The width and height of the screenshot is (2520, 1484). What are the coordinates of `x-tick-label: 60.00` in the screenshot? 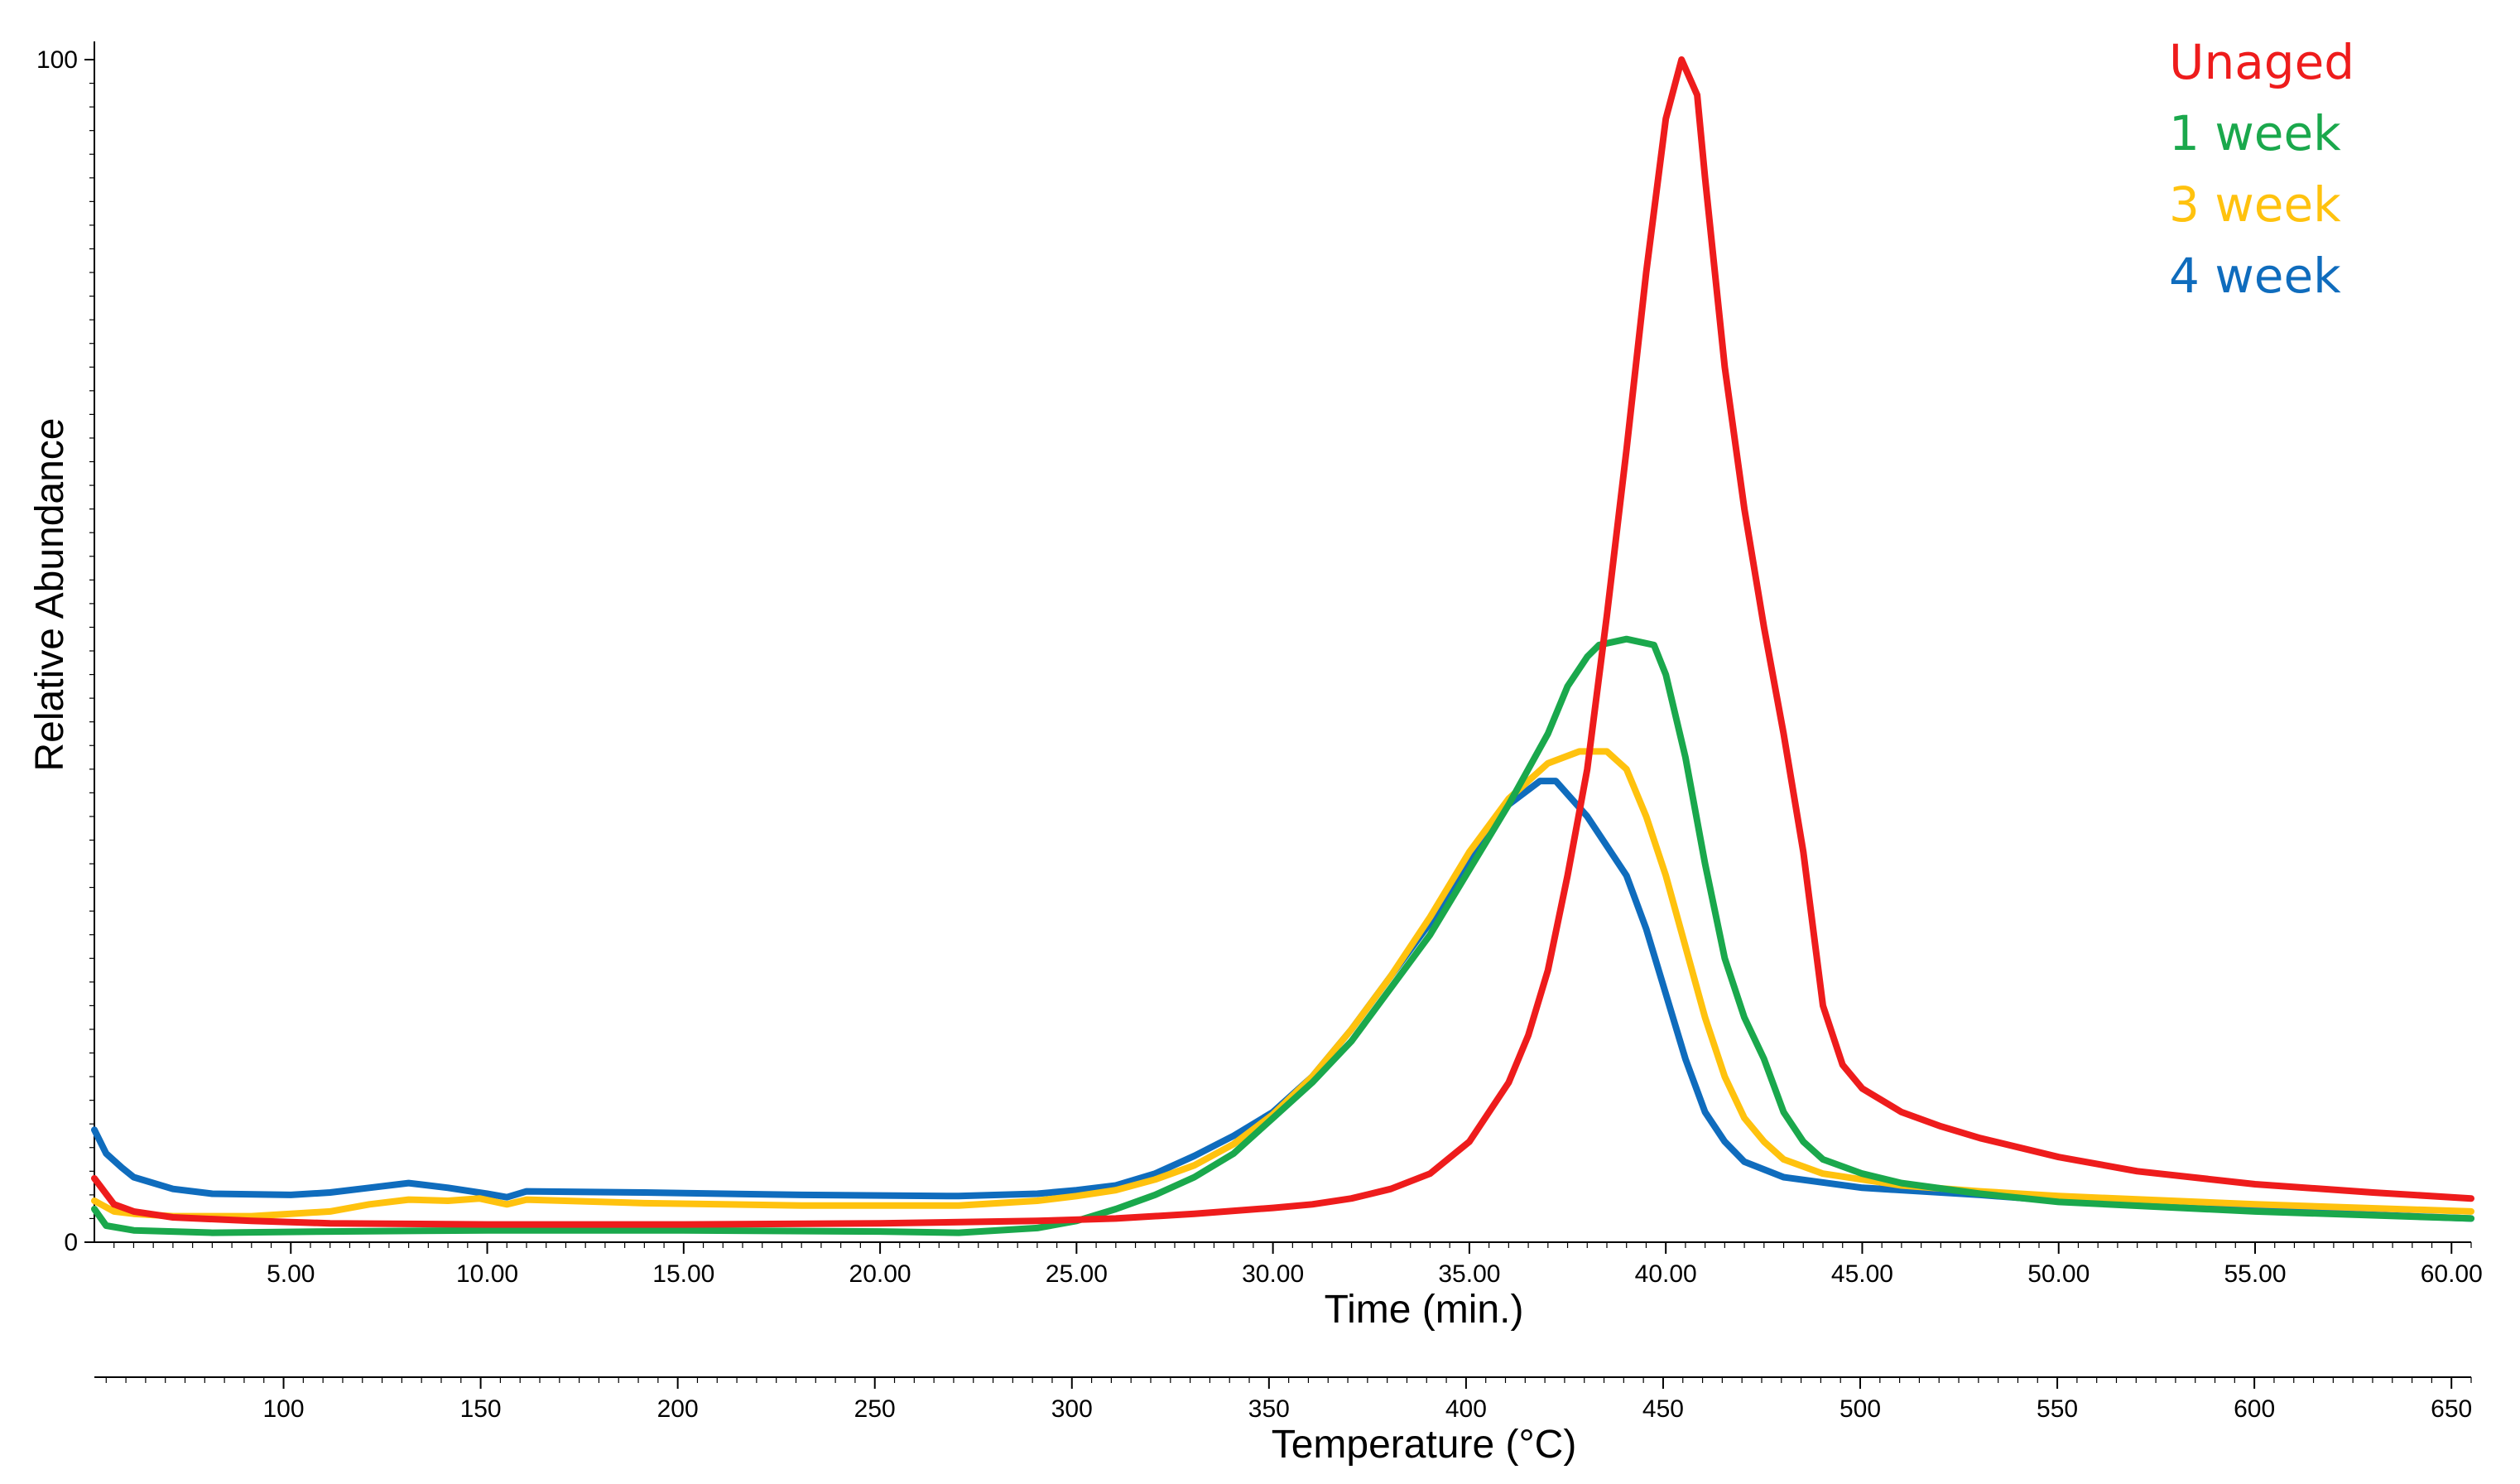 It's located at (2452, 1274).